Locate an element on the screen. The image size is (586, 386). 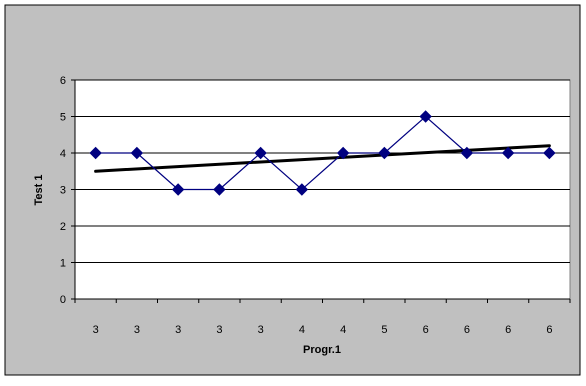
trendline-layer is located at coordinates (322, 158).